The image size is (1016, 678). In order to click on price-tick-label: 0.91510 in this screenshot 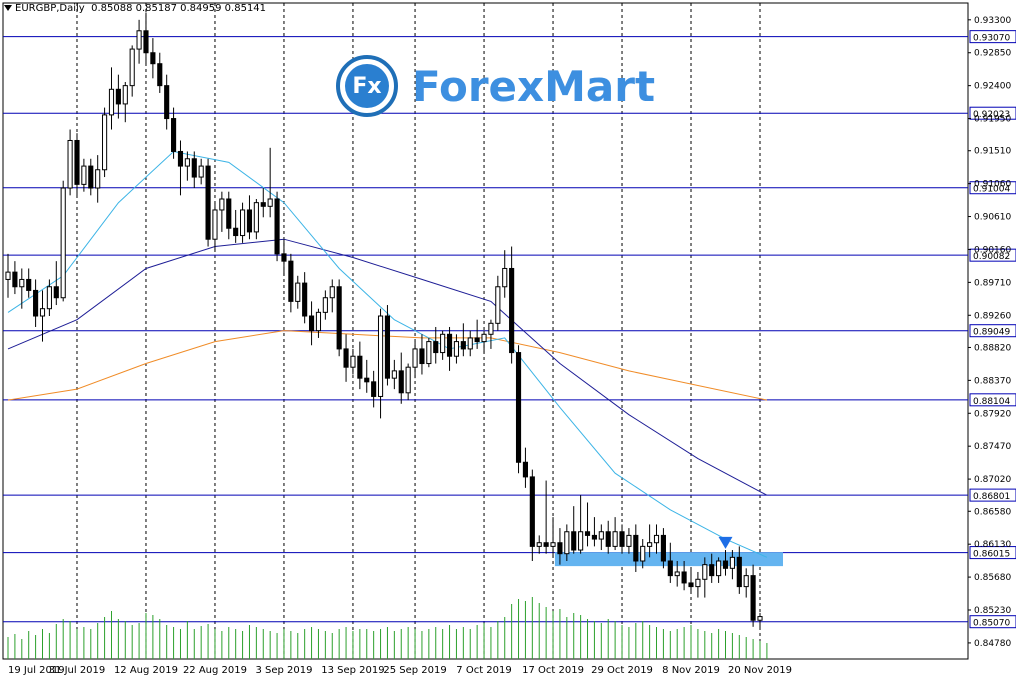, I will do `click(992, 152)`.